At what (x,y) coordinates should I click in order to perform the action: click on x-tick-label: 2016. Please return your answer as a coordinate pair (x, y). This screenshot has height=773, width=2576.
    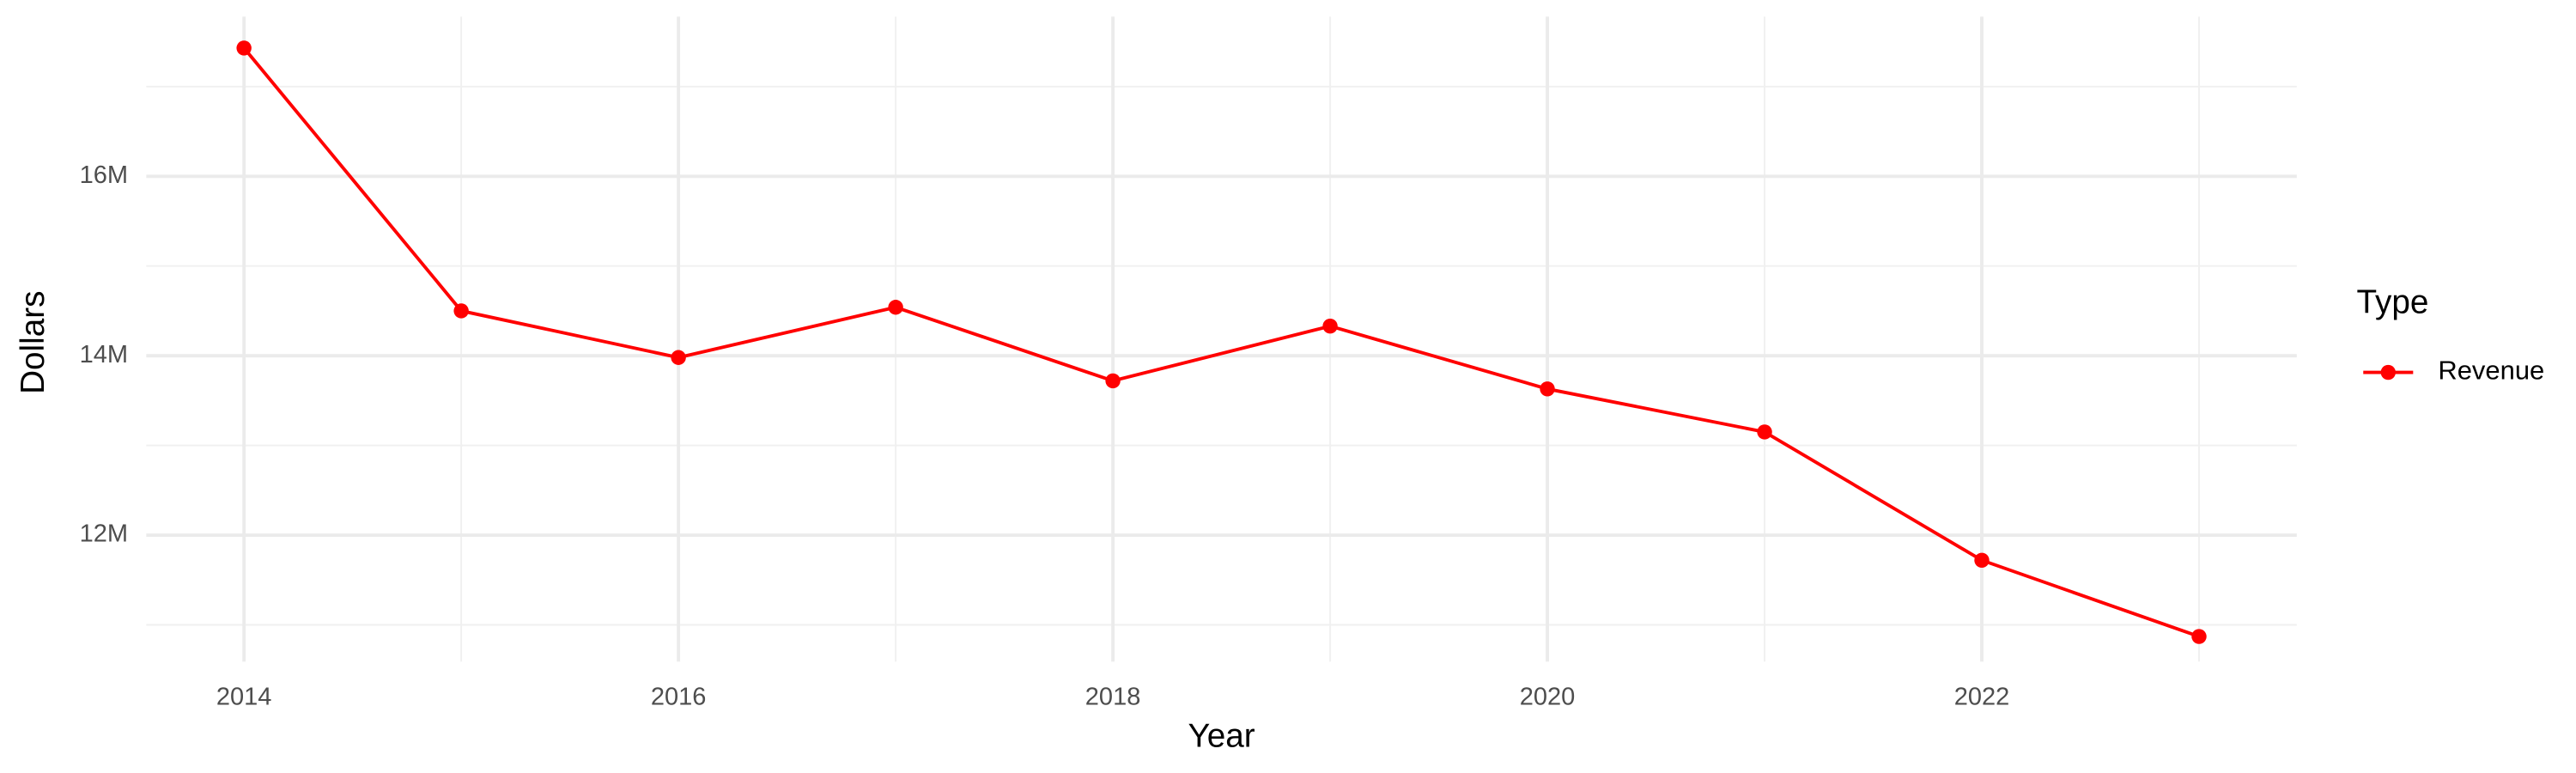
    Looking at the image, I should click on (679, 697).